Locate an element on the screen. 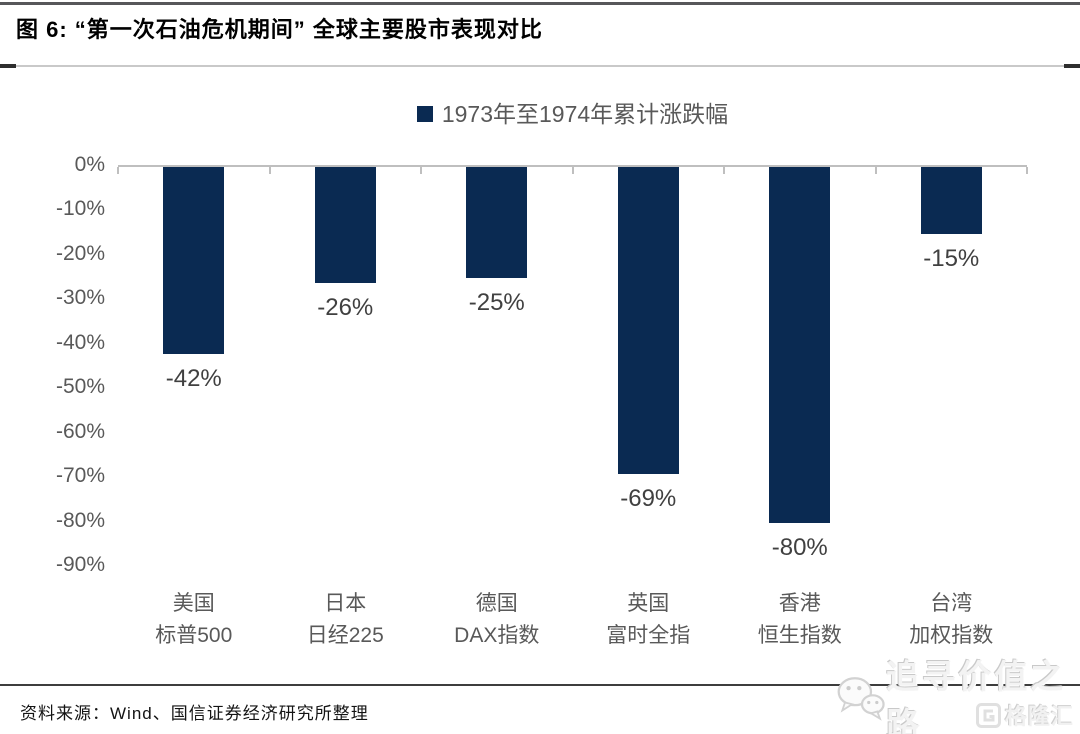 The width and height of the screenshot is (1080, 734). y-axis-tick-label: -60% is located at coordinates (80, 431).